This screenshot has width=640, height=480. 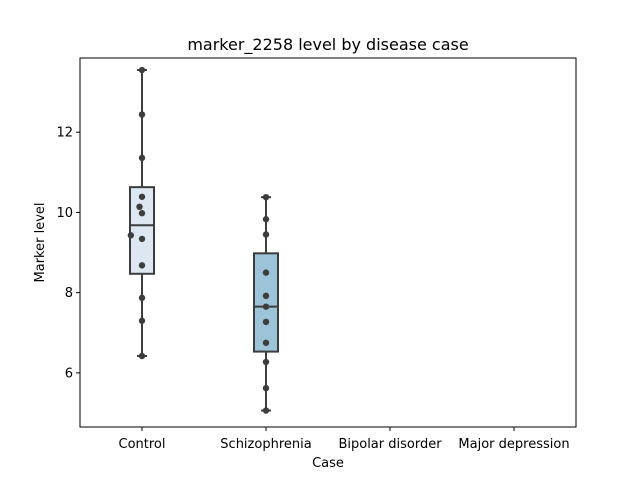 I want to click on x-tick-label: Major depression, so click(x=513, y=444).